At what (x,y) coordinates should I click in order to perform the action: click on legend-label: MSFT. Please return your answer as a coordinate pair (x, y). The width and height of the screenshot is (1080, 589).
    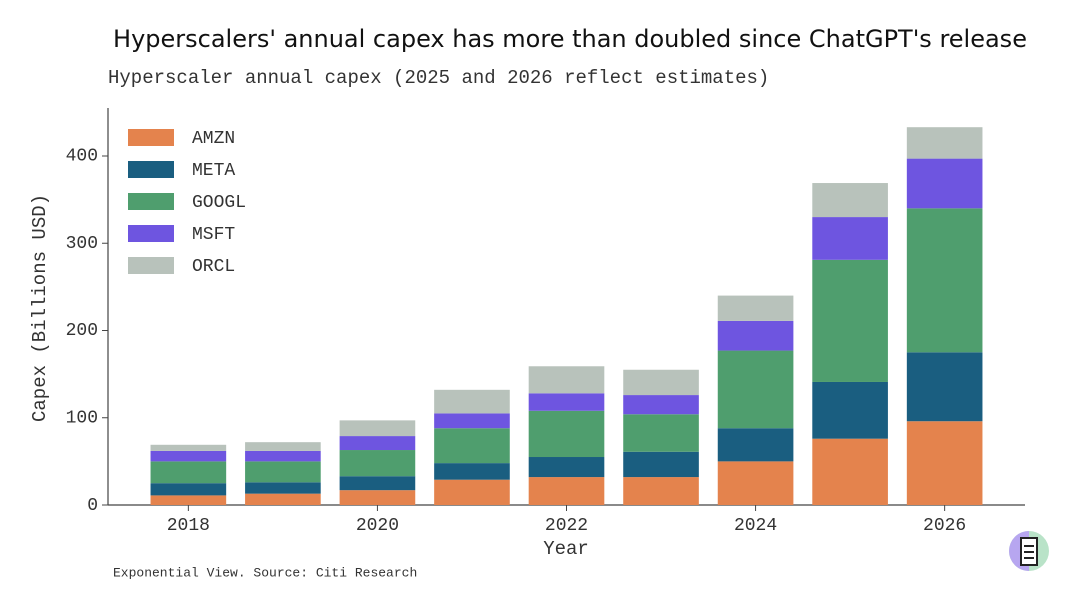
    Looking at the image, I should click on (213, 235).